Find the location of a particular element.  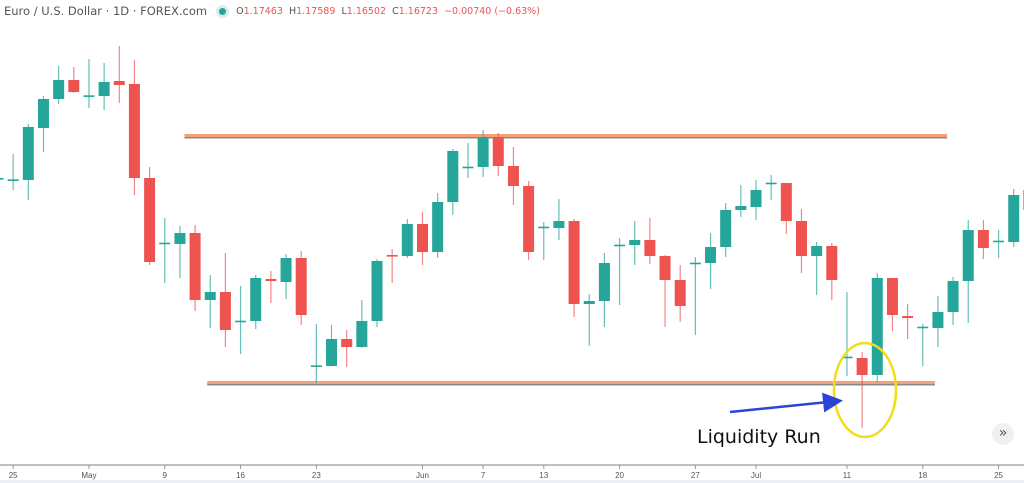

bottom-bar is located at coordinates (512, 481).